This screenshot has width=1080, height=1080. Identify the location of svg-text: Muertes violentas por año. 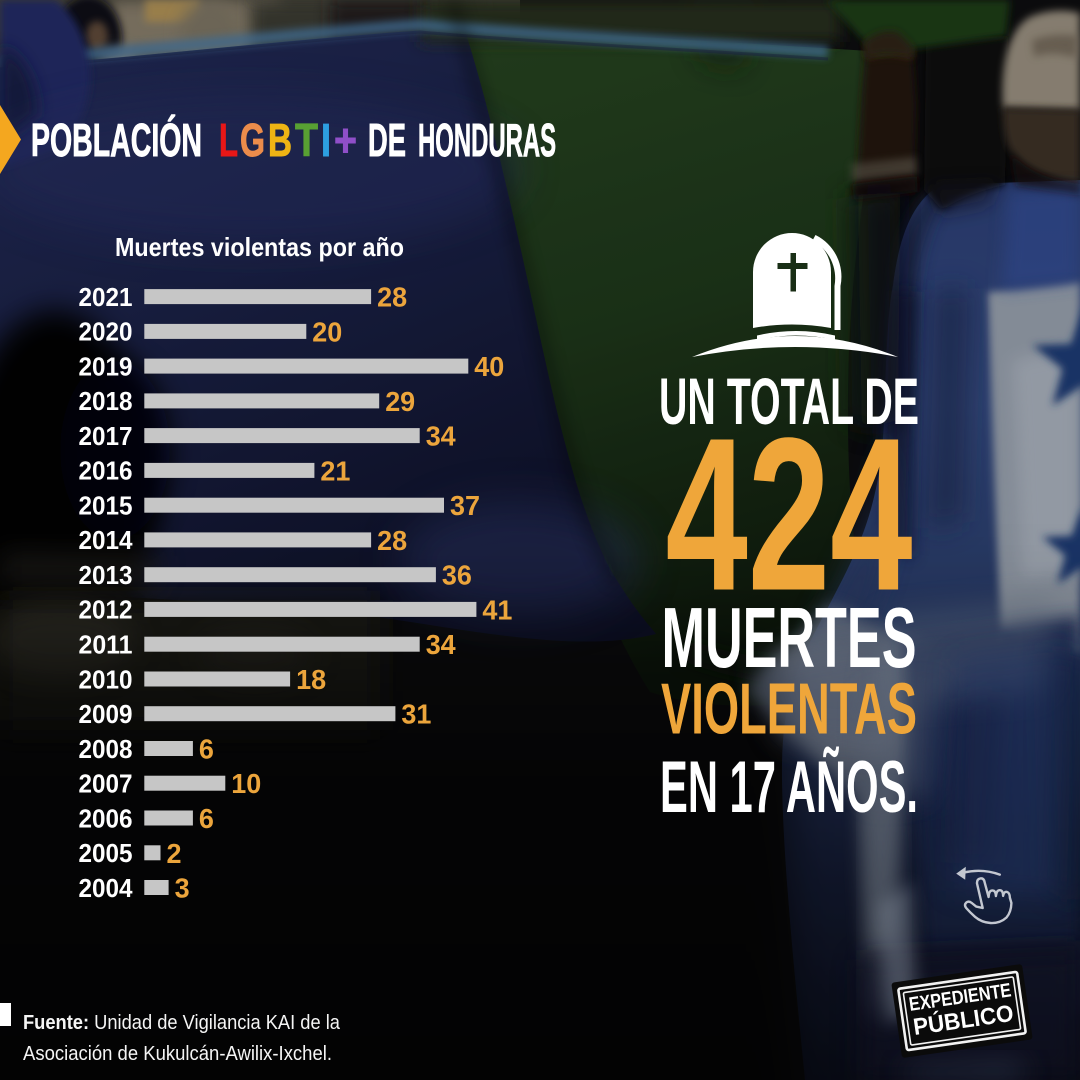
(259, 247).